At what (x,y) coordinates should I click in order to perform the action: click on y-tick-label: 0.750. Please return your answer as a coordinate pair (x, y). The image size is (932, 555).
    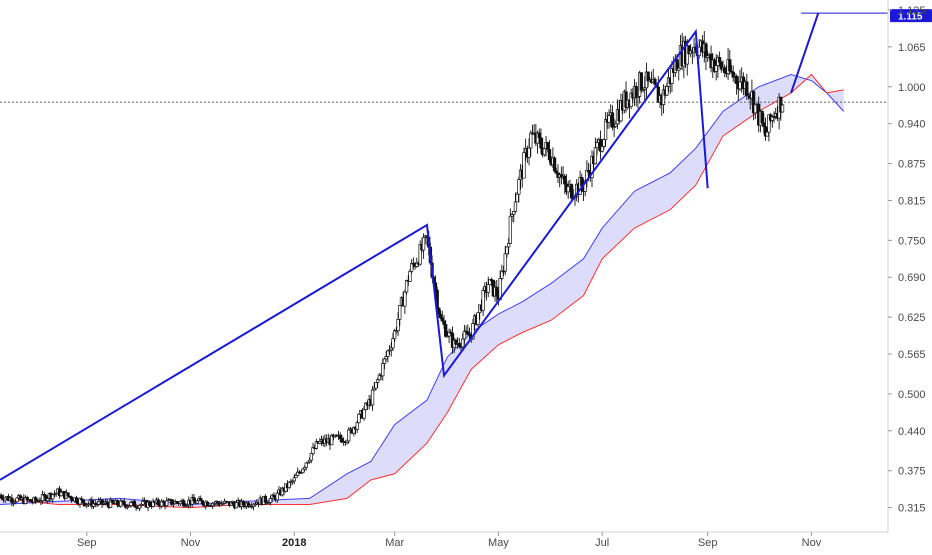
    Looking at the image, I should click on (912, 241).